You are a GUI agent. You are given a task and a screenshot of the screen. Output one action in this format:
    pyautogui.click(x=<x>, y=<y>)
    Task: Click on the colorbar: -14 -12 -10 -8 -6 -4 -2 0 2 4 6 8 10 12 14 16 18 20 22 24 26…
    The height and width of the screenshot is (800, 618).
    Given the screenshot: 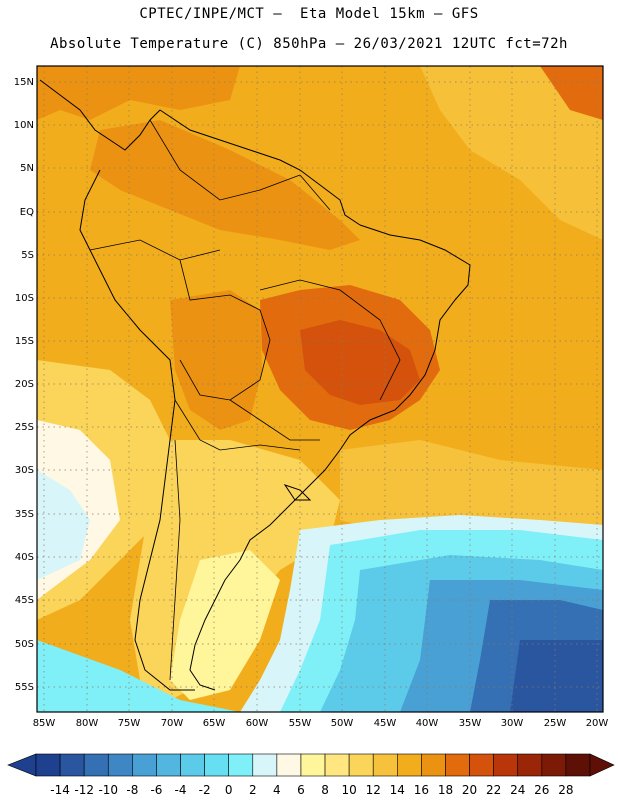 What is the action you would take?
    pyautogui.click(x=311, y=775)
    